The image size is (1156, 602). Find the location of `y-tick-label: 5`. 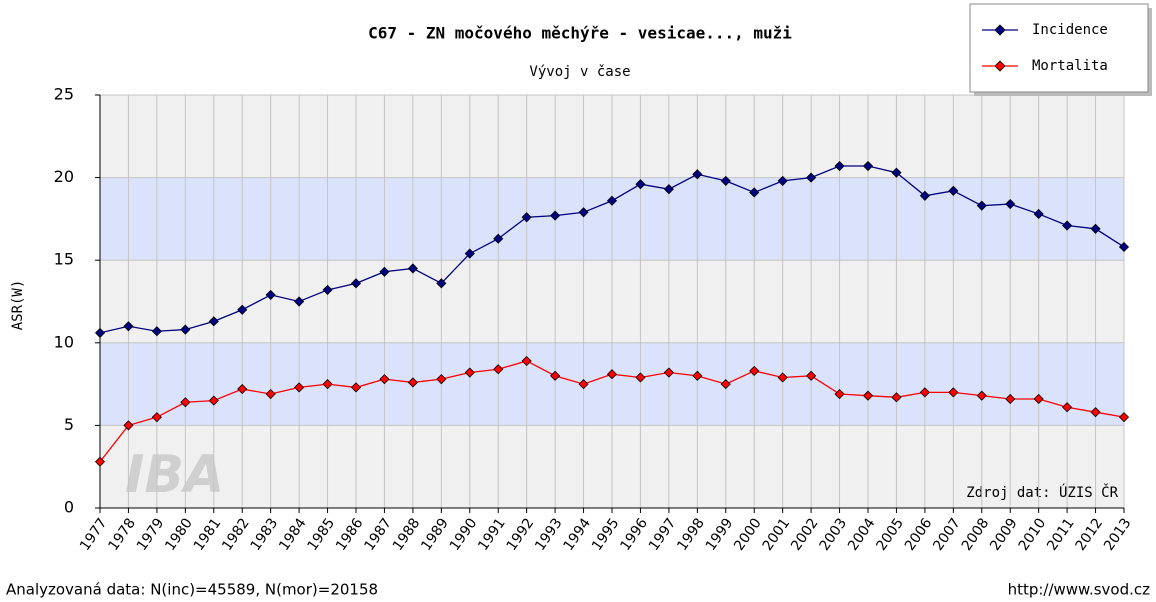

y-tick-label: 5 is located at coordinates (69, 424).